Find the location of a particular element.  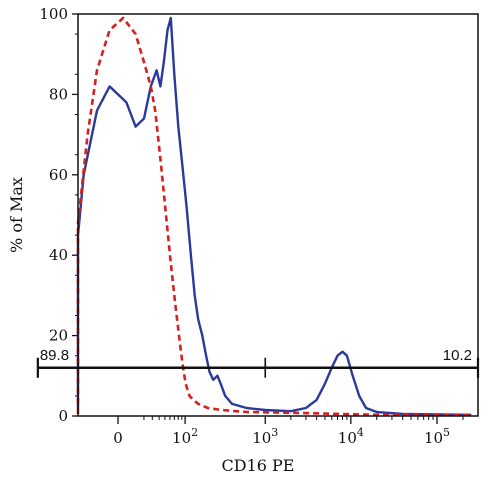

y-axis: 0 20 40 60 80 100 is located at coordinates (58, 215).